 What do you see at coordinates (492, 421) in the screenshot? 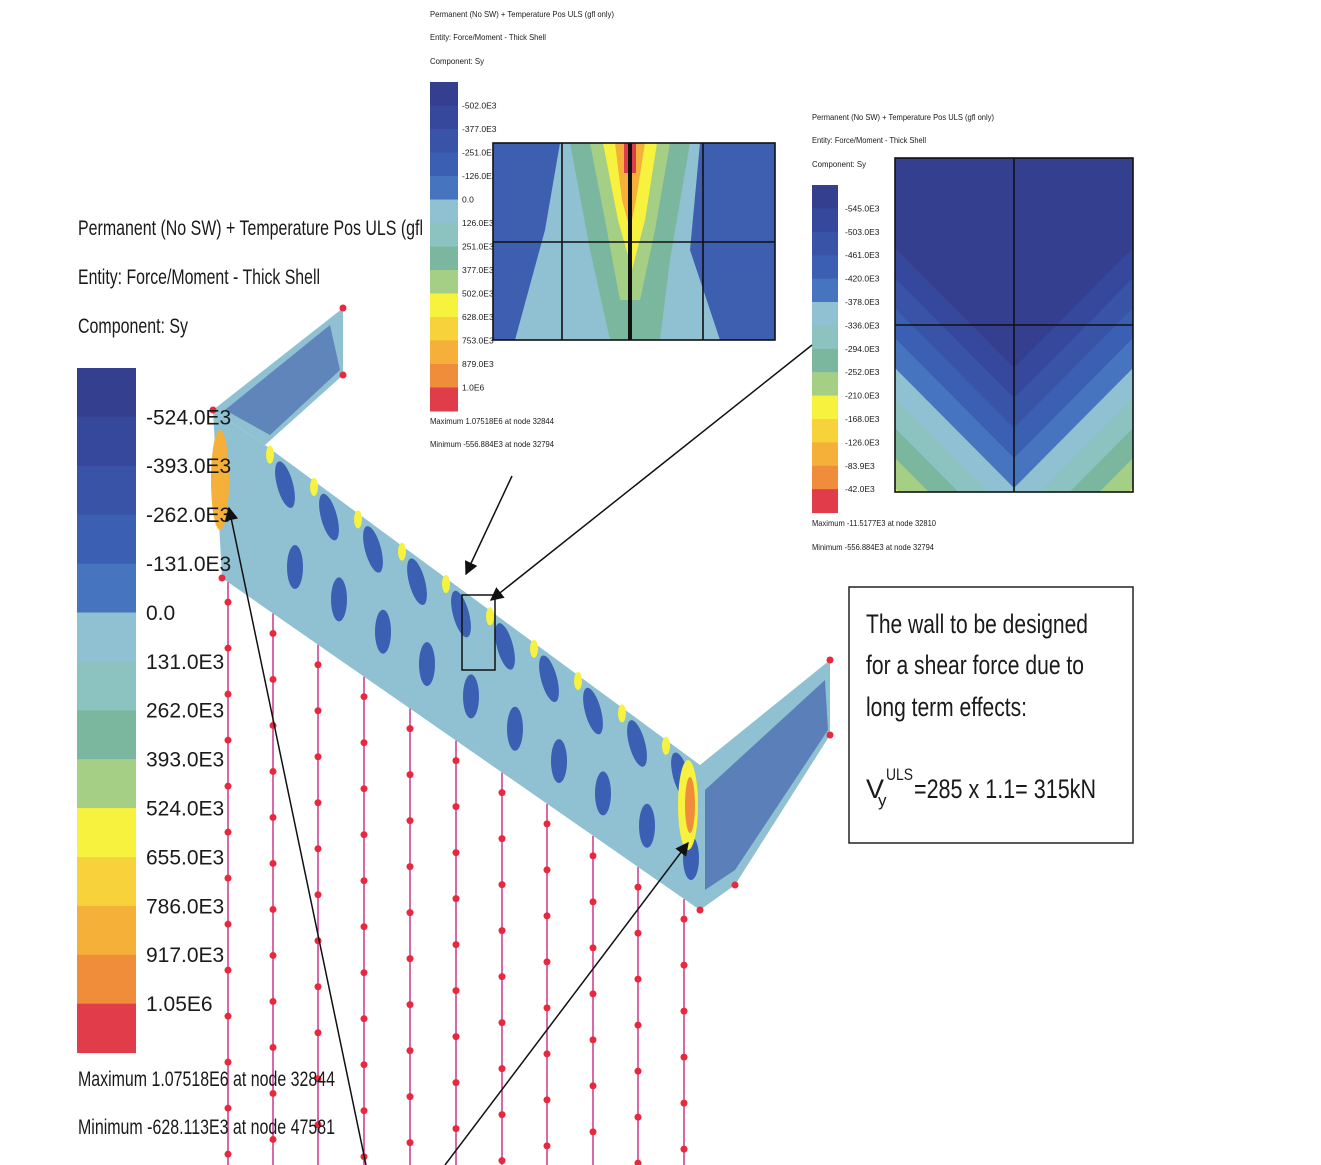
I see `inset1-maximum: Maximum 1.07518E6 at node 32844` at bounding box center [492, 421].